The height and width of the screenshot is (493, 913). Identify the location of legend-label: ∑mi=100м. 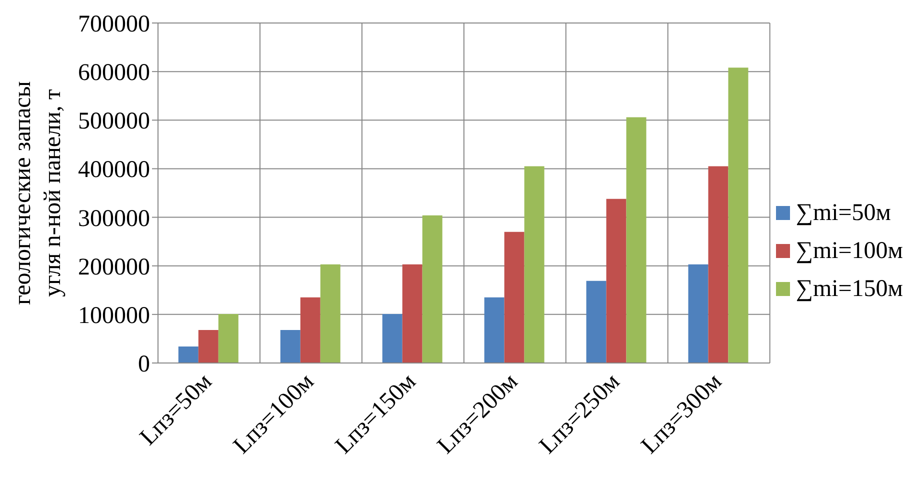
(849, 251).